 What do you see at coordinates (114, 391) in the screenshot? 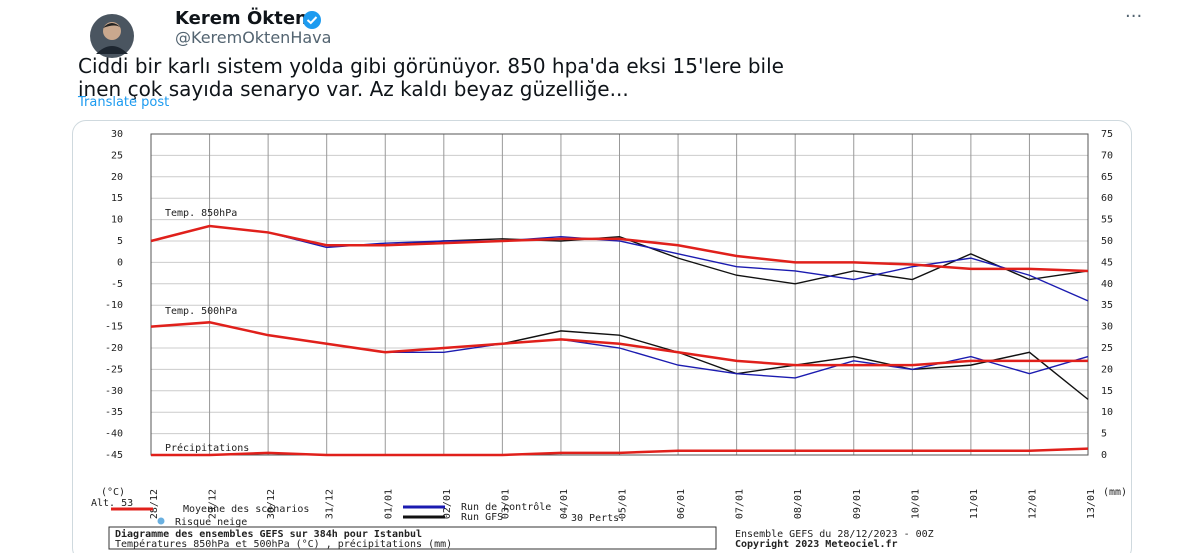
I see `y-tick-label: -30` at bounding box center [114, 391].